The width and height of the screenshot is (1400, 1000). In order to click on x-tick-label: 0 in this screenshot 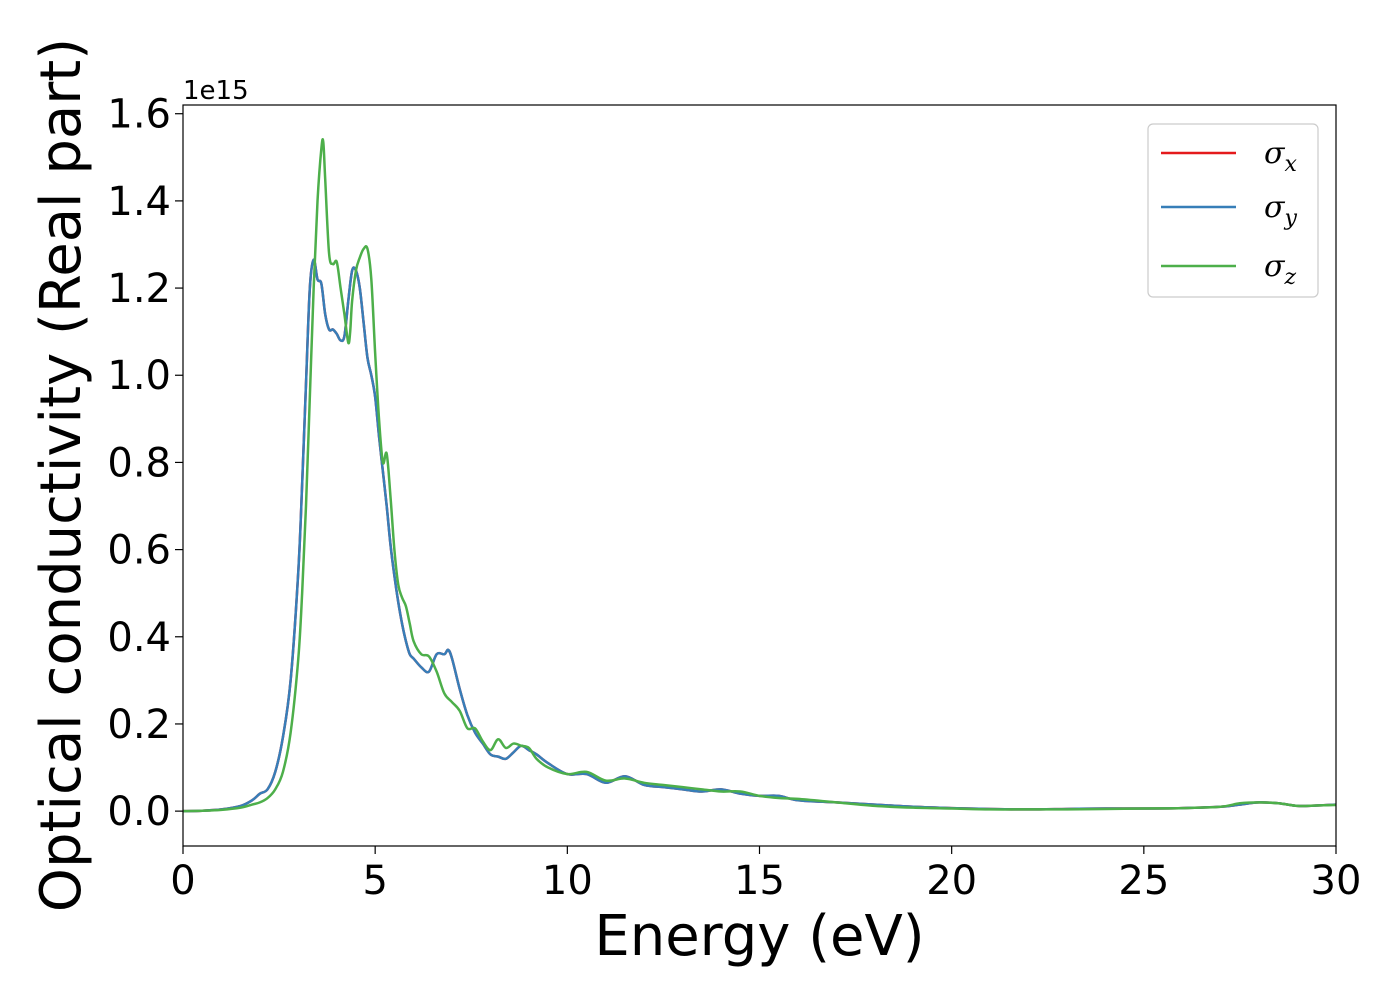, I will do `click(182, 881)`.